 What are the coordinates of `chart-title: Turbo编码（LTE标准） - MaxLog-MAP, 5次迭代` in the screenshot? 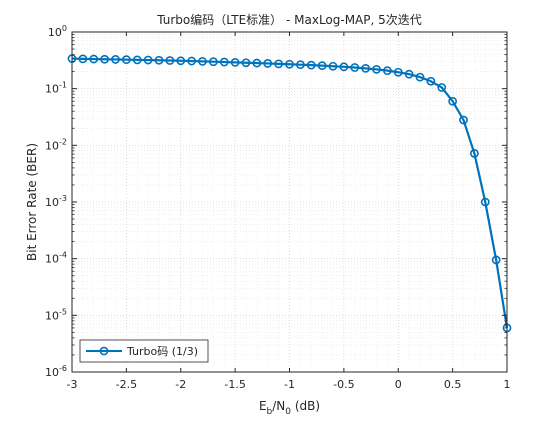 It's located at (289, 19).